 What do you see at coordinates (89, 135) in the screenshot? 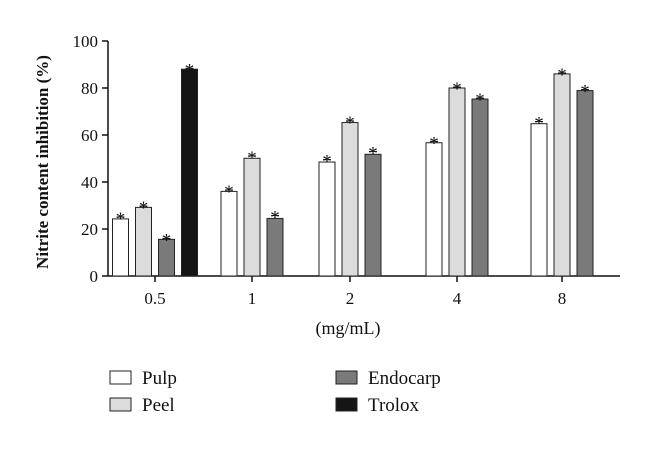
I see `y-tick-label: 60` at bounding box center [89, 135].